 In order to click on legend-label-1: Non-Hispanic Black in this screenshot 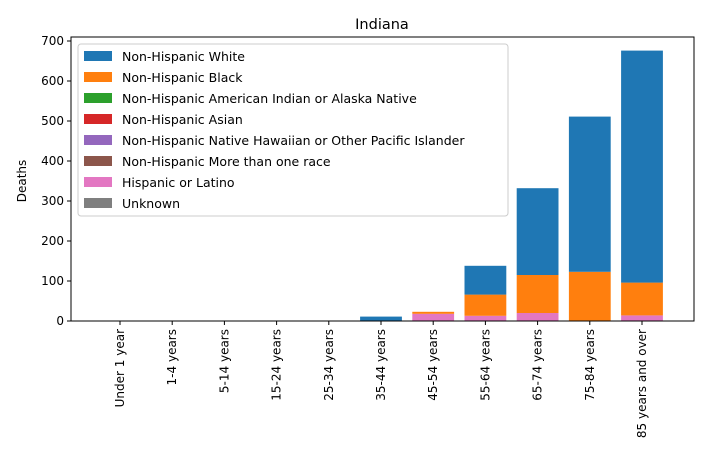, I will do `click(182, 77)`.